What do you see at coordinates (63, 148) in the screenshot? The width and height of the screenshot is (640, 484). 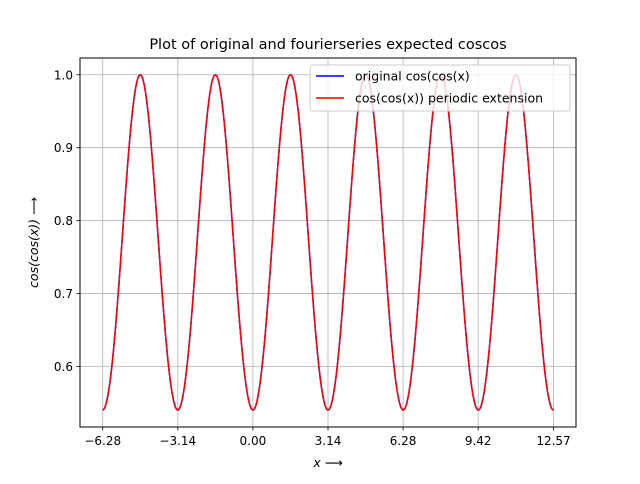 I see `y-tick-label: 0.9` at bounding box center [63, 148].